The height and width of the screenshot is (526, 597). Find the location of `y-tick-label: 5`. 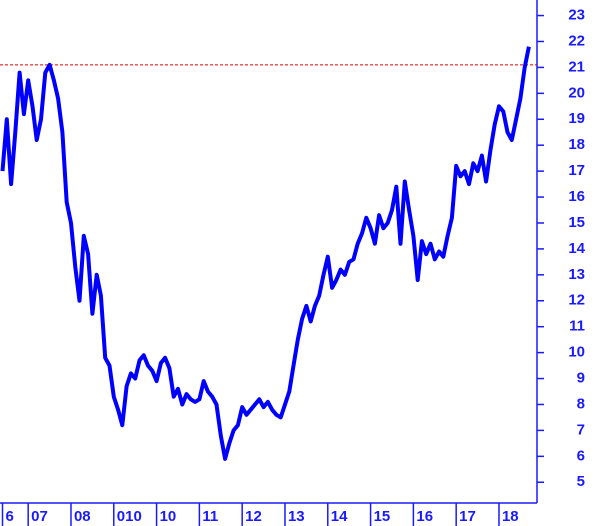

y-tick-label: 5 is located at coordinates (581, 481).